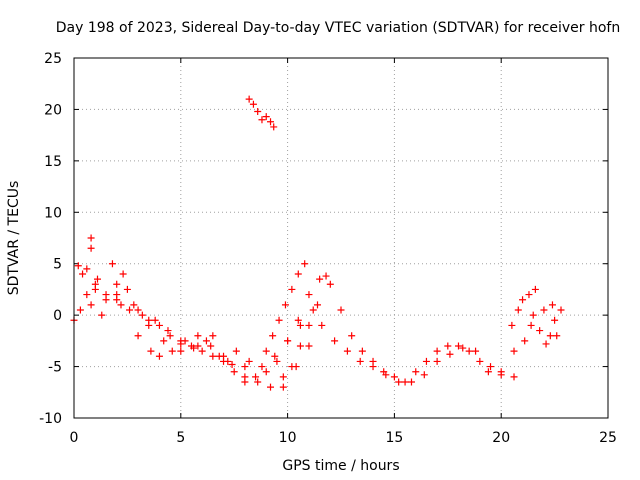 This screenshot has width=640, height=480. Describe the element at coordinates (100, 258) in the screenshot. I see `series-spikes` at that location.